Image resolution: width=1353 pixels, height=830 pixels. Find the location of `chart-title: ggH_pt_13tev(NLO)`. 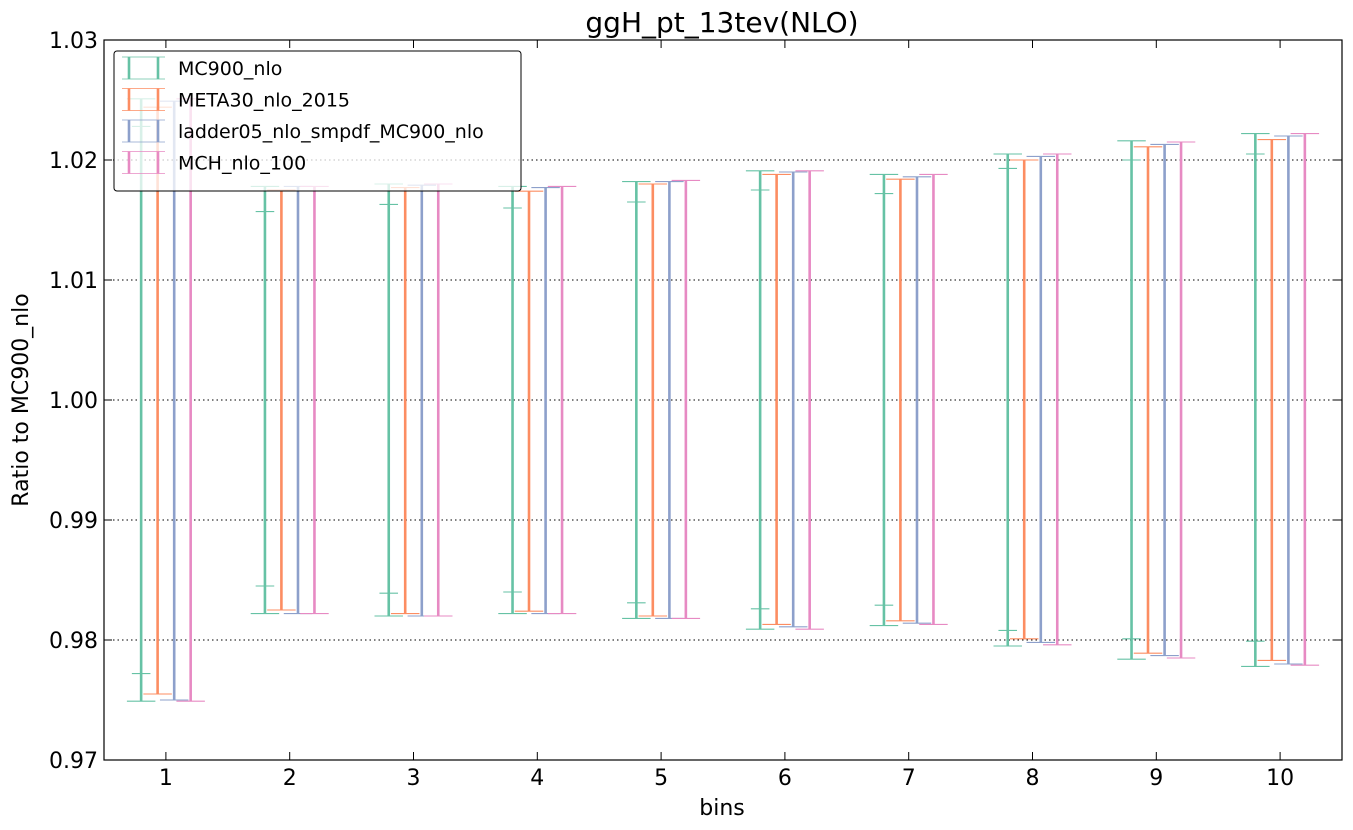

chart-title: ggH_pt_13tev(NLO) is located at coordinates (721, 22).